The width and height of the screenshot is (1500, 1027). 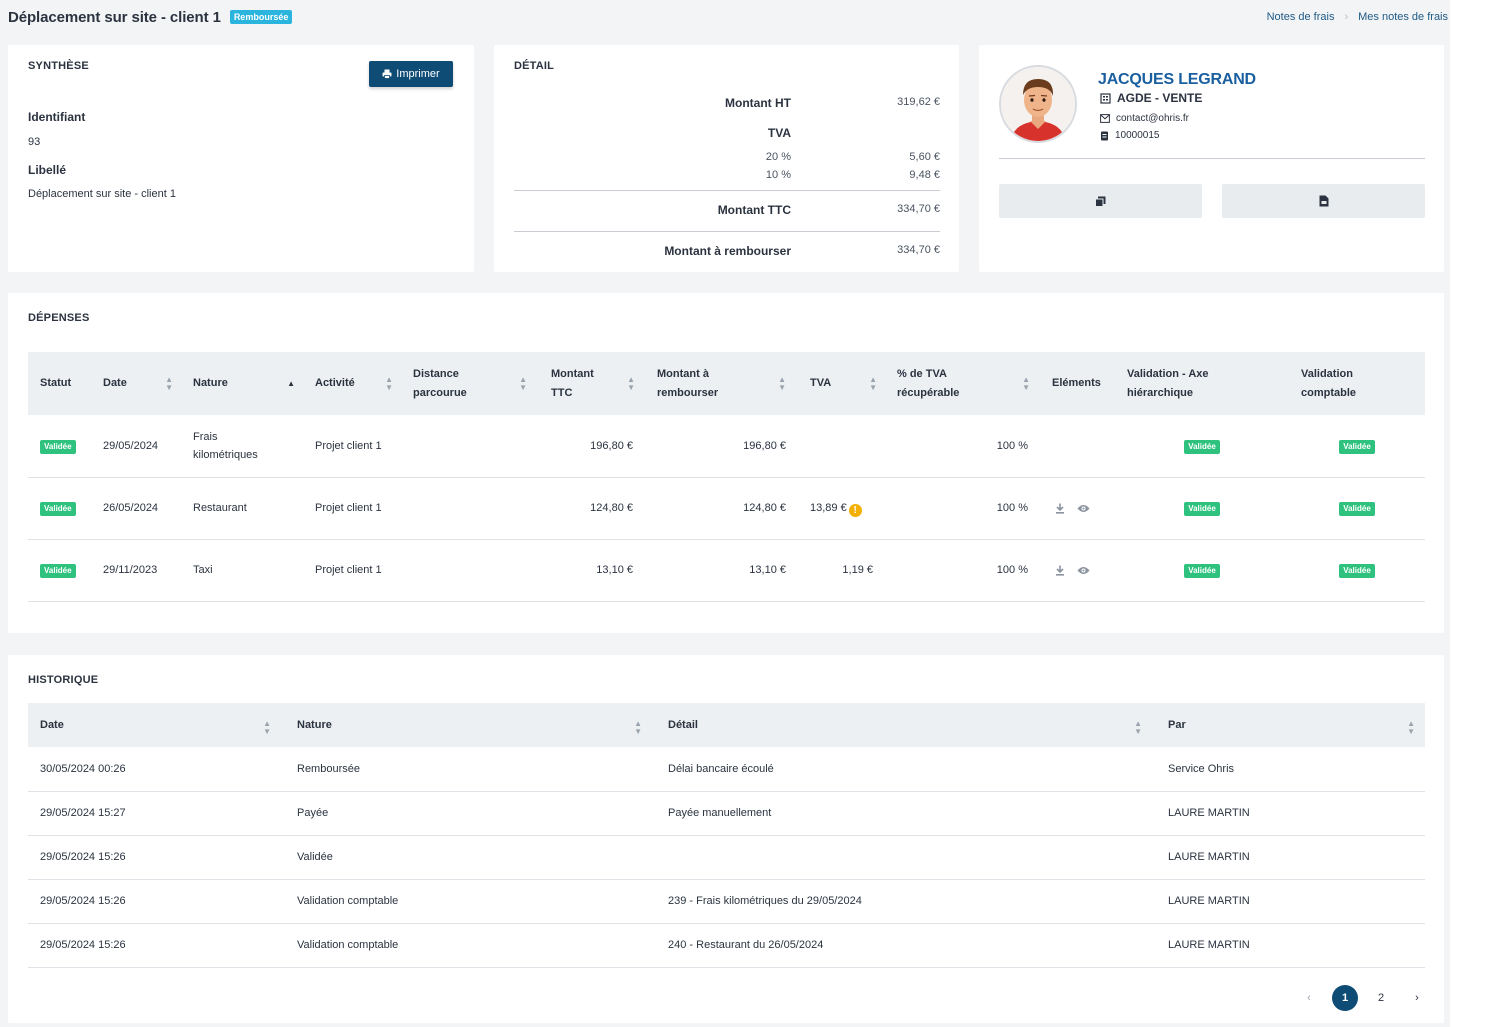 I want to click on copy-button, so click(x=1100, y=201).